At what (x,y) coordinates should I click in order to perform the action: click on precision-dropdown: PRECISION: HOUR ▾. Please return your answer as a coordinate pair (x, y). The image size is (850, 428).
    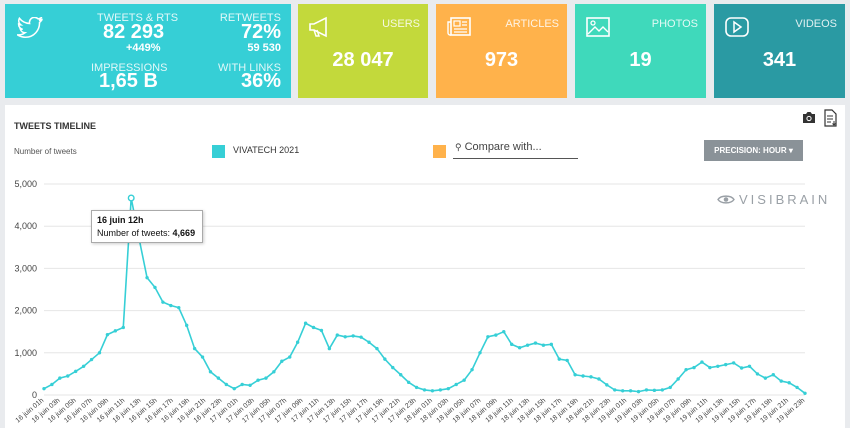
    Looking at the image, I should click on (753, 150).